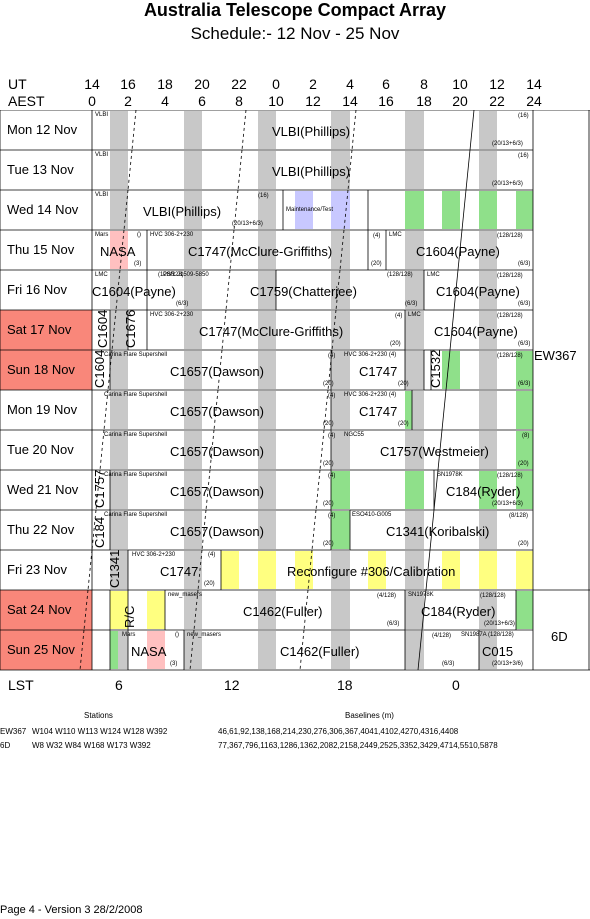 The width and height of the screenshot is (590, 919). What do you see at coordinates (41, 369) in the screenshot?
I see `day-label: Sun 18 Nov` at bounding box center [41, 369].